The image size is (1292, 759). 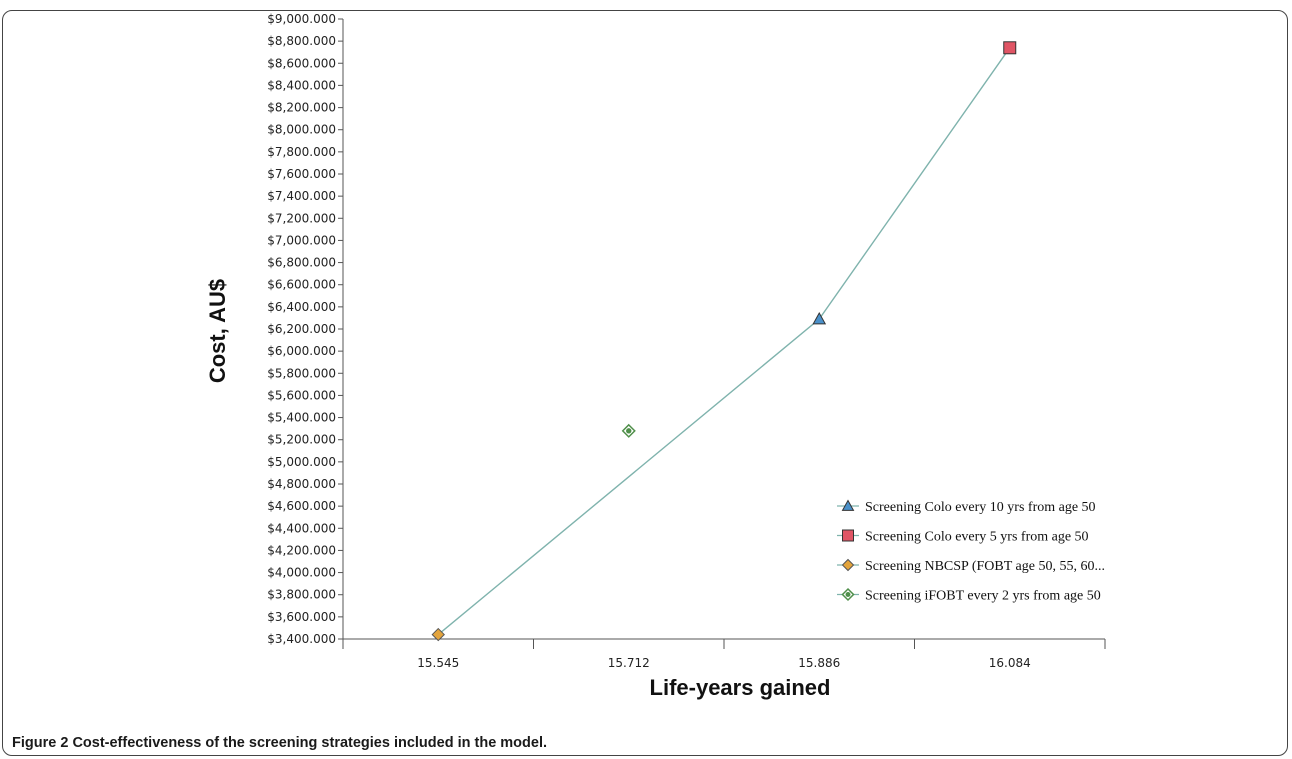 I want to click on x-tick-label: 15.545, so click(x=438, y=663).